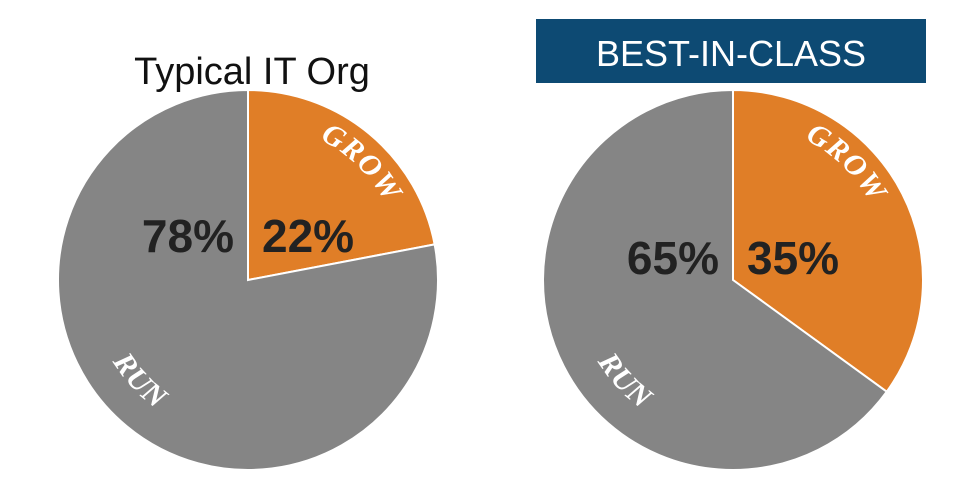 The width and height of the screenshot is (972, 487). Describe the element at coordinates (793, 258) in the screenshot. I see `slice-value-label-grow: 35%` at that location.